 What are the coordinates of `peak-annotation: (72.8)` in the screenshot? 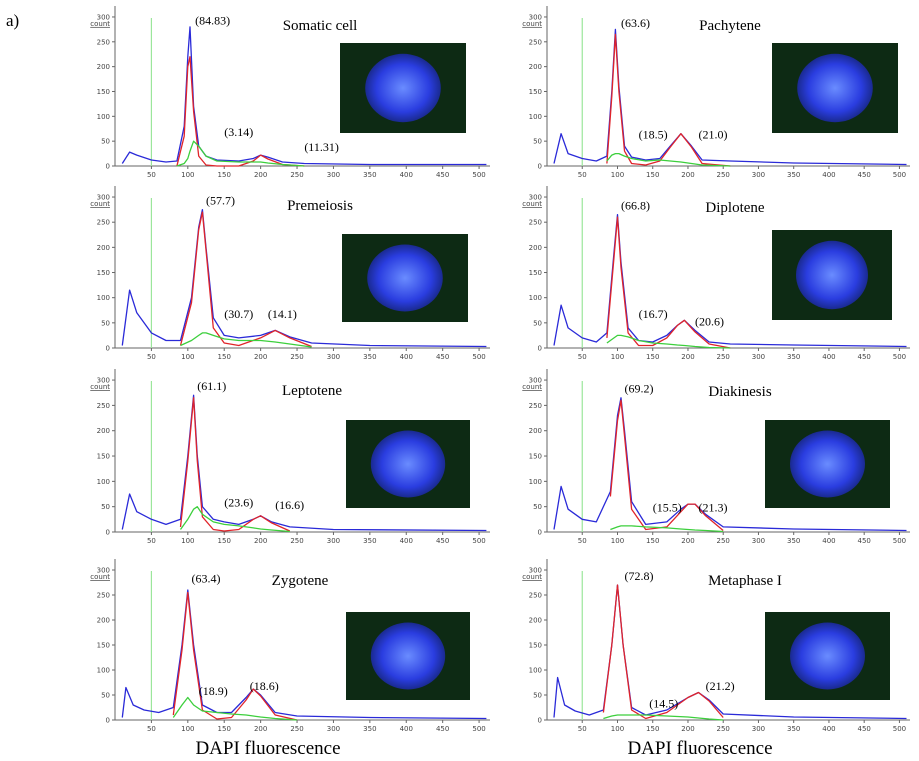 It's located at (639, 576).